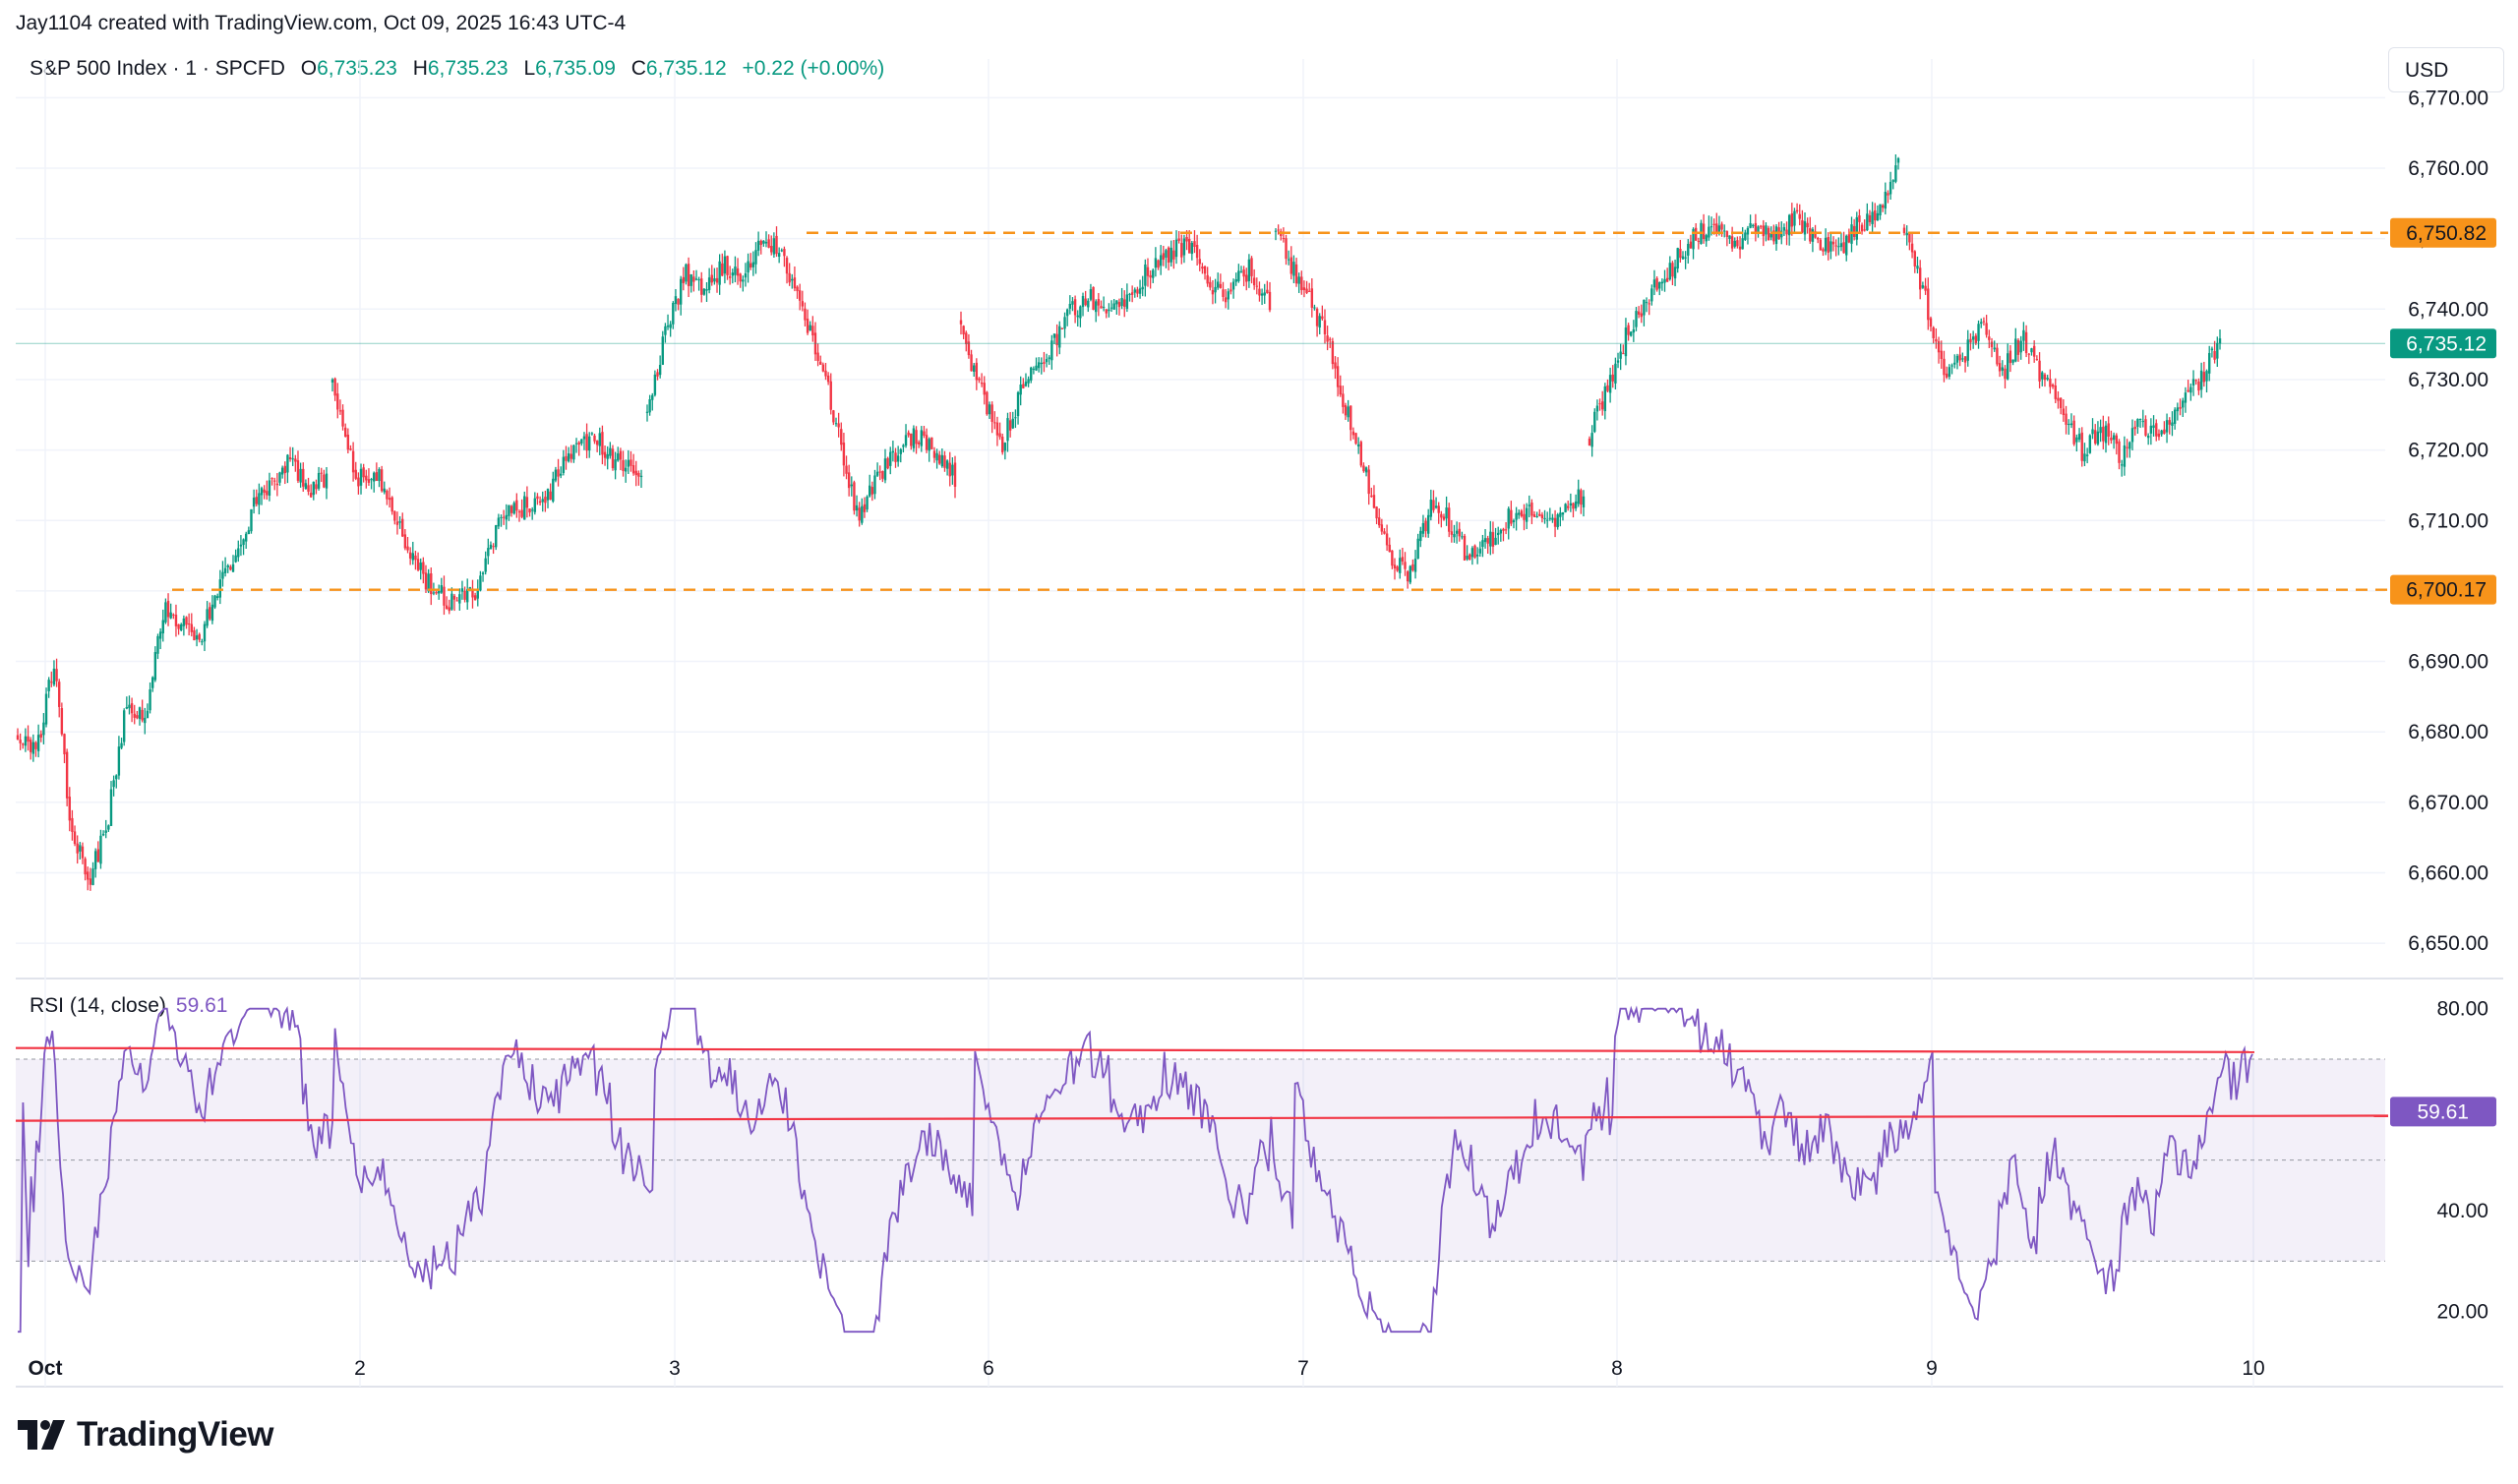 Image resolution: width=2518 pixels, height=1484 pixels. What do you see at coordinates (41, 1435) in the screenshot?
I see `tradingview-logo-icon` at bounding box center [41, 1435].